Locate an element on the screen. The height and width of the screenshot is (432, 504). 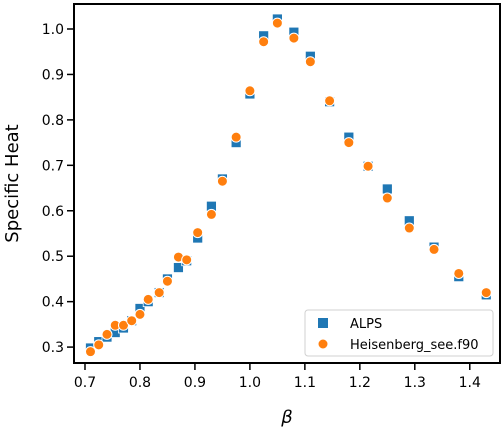
x-tick-label: 0.8 is located at coordinates (140, 383).